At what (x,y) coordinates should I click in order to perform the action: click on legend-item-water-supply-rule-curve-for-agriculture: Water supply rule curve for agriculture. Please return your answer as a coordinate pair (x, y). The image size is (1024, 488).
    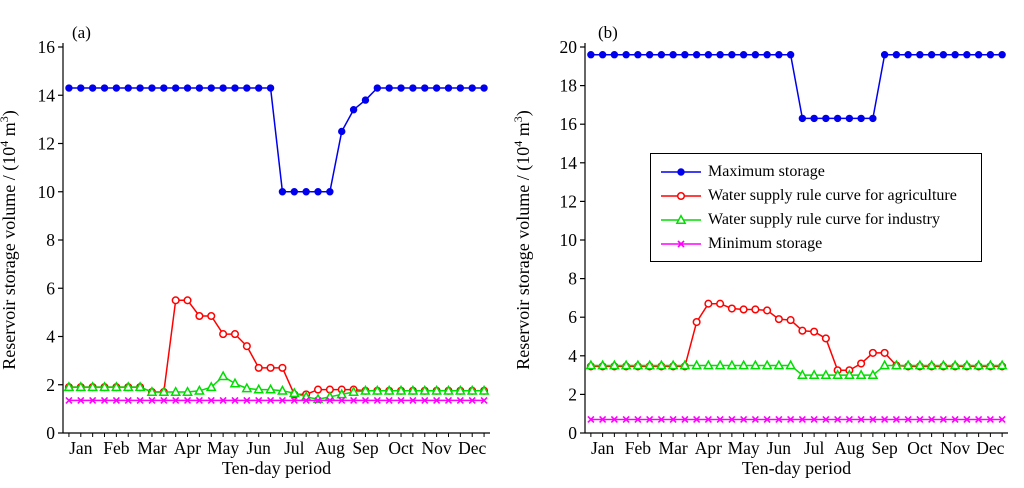
    Looking at the image, I should click on (818, 196).